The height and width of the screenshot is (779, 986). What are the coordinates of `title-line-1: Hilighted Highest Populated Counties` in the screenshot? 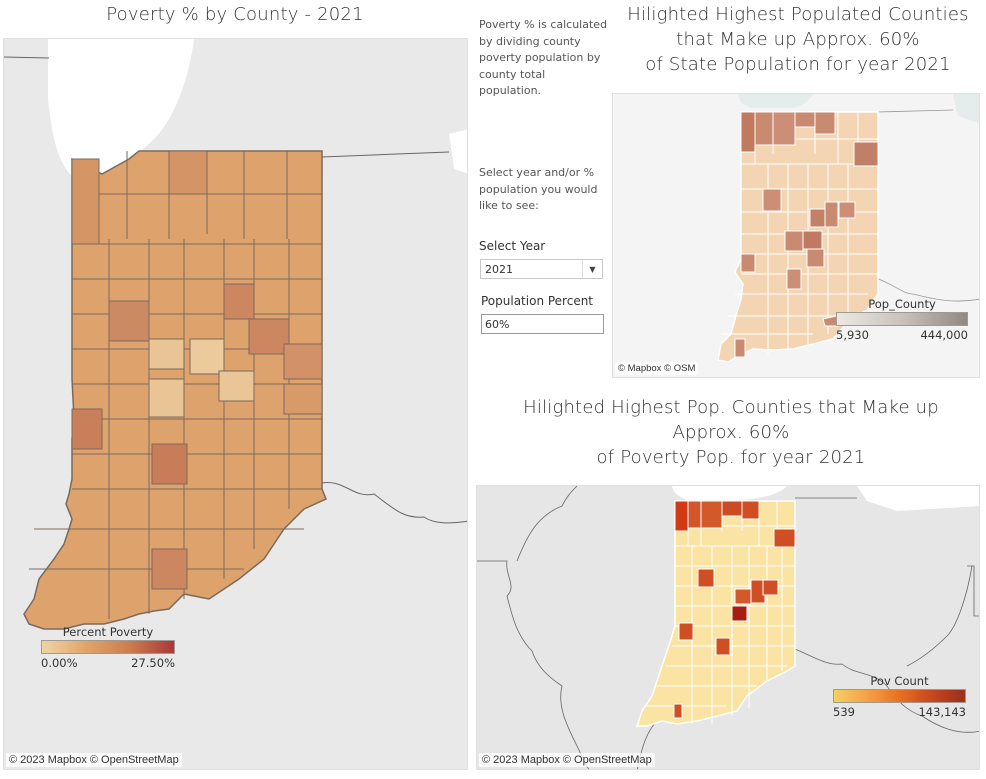 It's located at (798, 14).